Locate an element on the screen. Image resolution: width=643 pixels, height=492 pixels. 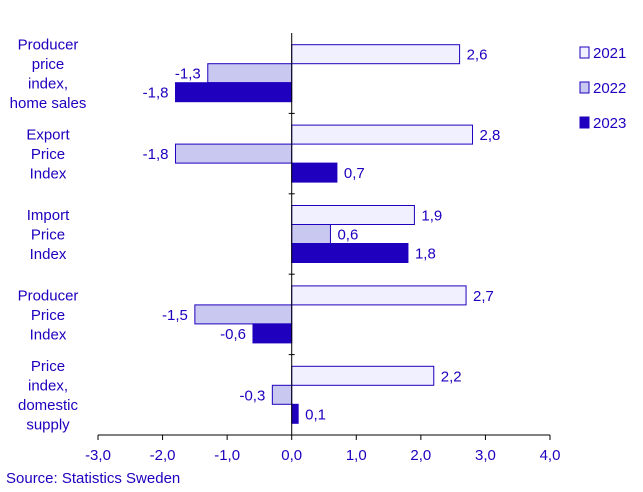
source-note: Source: Statistics Sweden is located at coordinates (93, 478).